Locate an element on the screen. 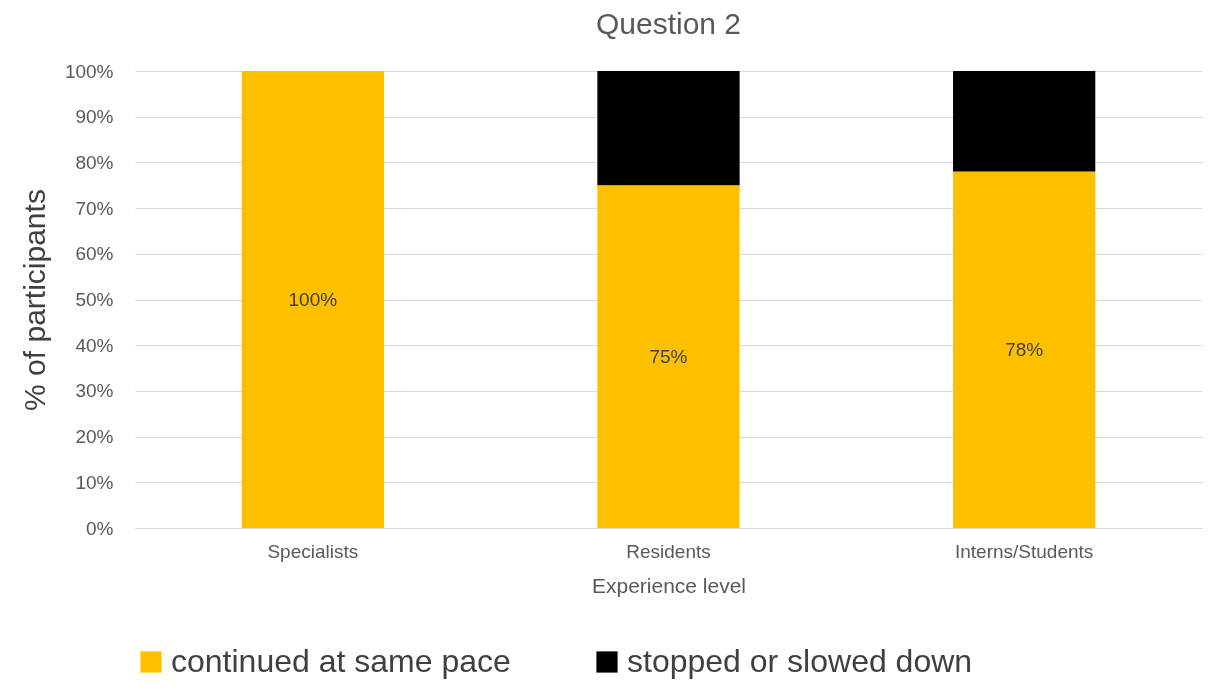  y-tick-label: 80% is located at coordinates (94, 162).